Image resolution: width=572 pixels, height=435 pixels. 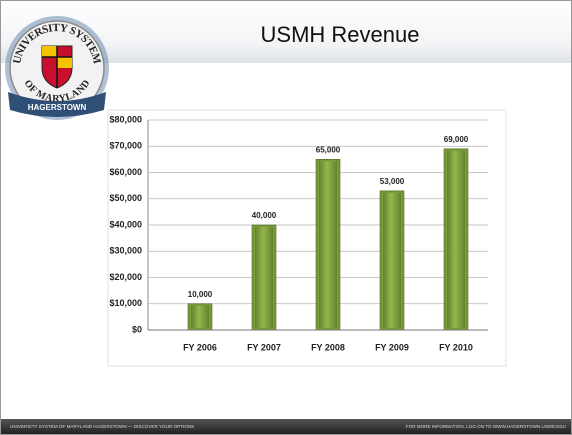 I want to click on x-tick-label: FY 2010, so click(x=456, y=347).